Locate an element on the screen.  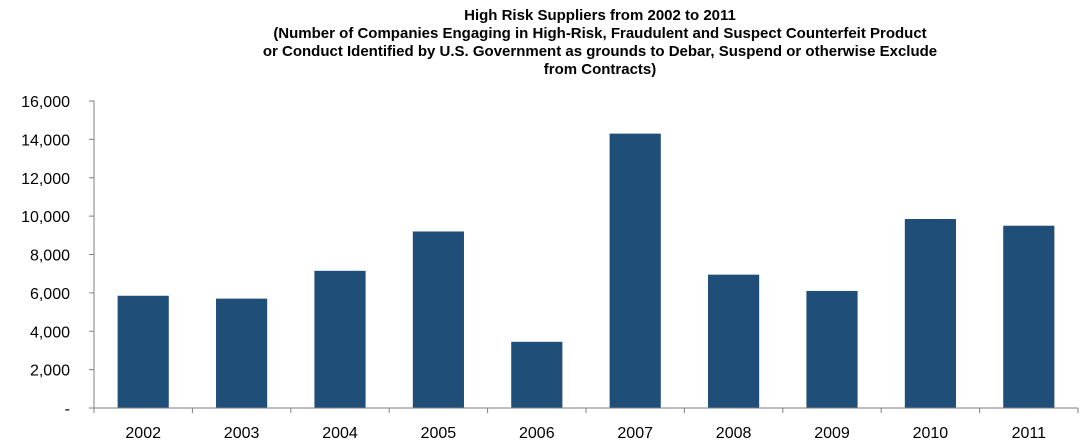
x-axis: 2002 2003 2004 2005 2006 2007 2008 2009 2010 2011 is located at coordinates (586, 424).